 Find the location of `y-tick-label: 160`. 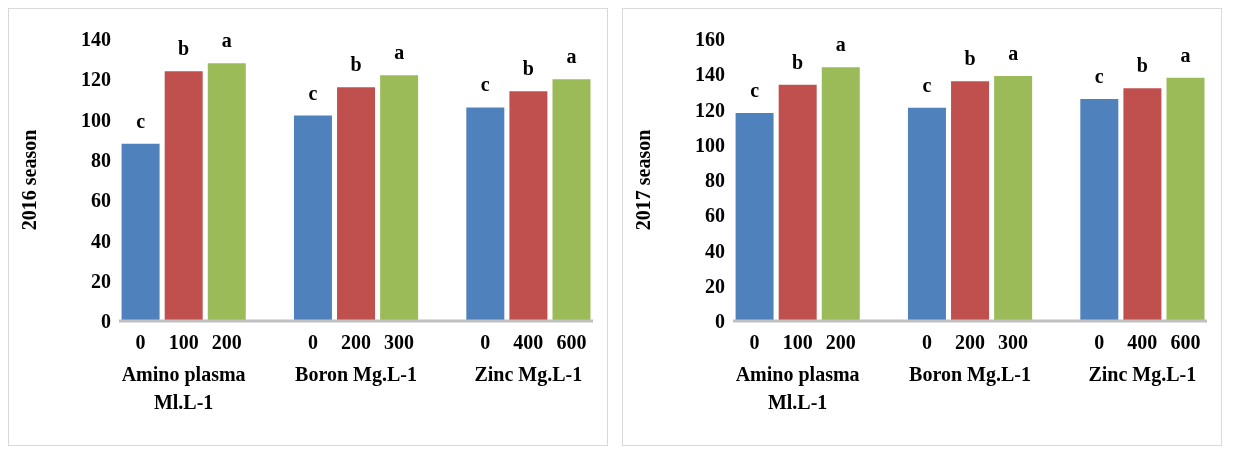

y-tick-label: 160 is located at coordinates (710, 39).